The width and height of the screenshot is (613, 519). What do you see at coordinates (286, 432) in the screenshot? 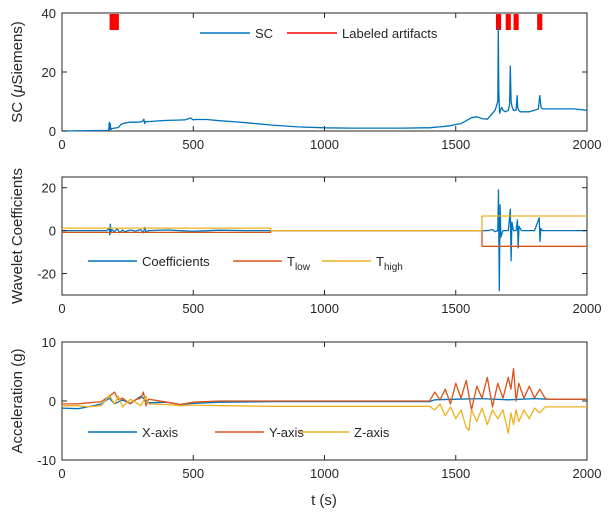
I see `legend-label-y: Y-axis` at bounding box center [286, 432].